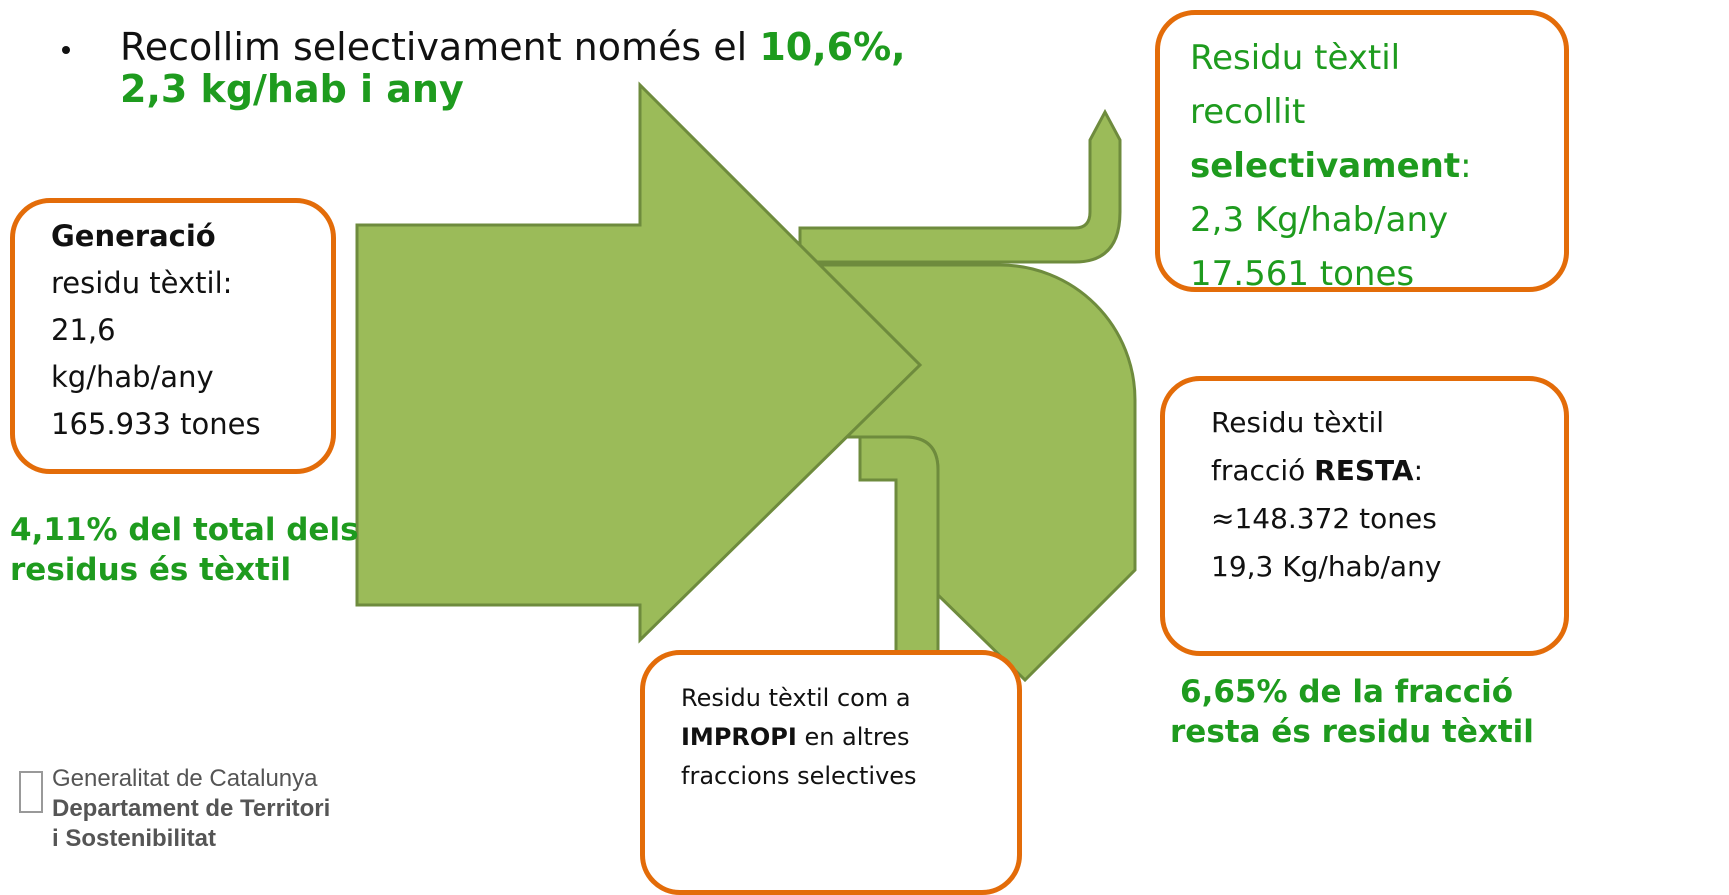 This screenshot has height=895, width=1729. Describe the element at coordinates (184, 530) in the screenshot. I see `note-line: 4,11% del total dels` at that location.